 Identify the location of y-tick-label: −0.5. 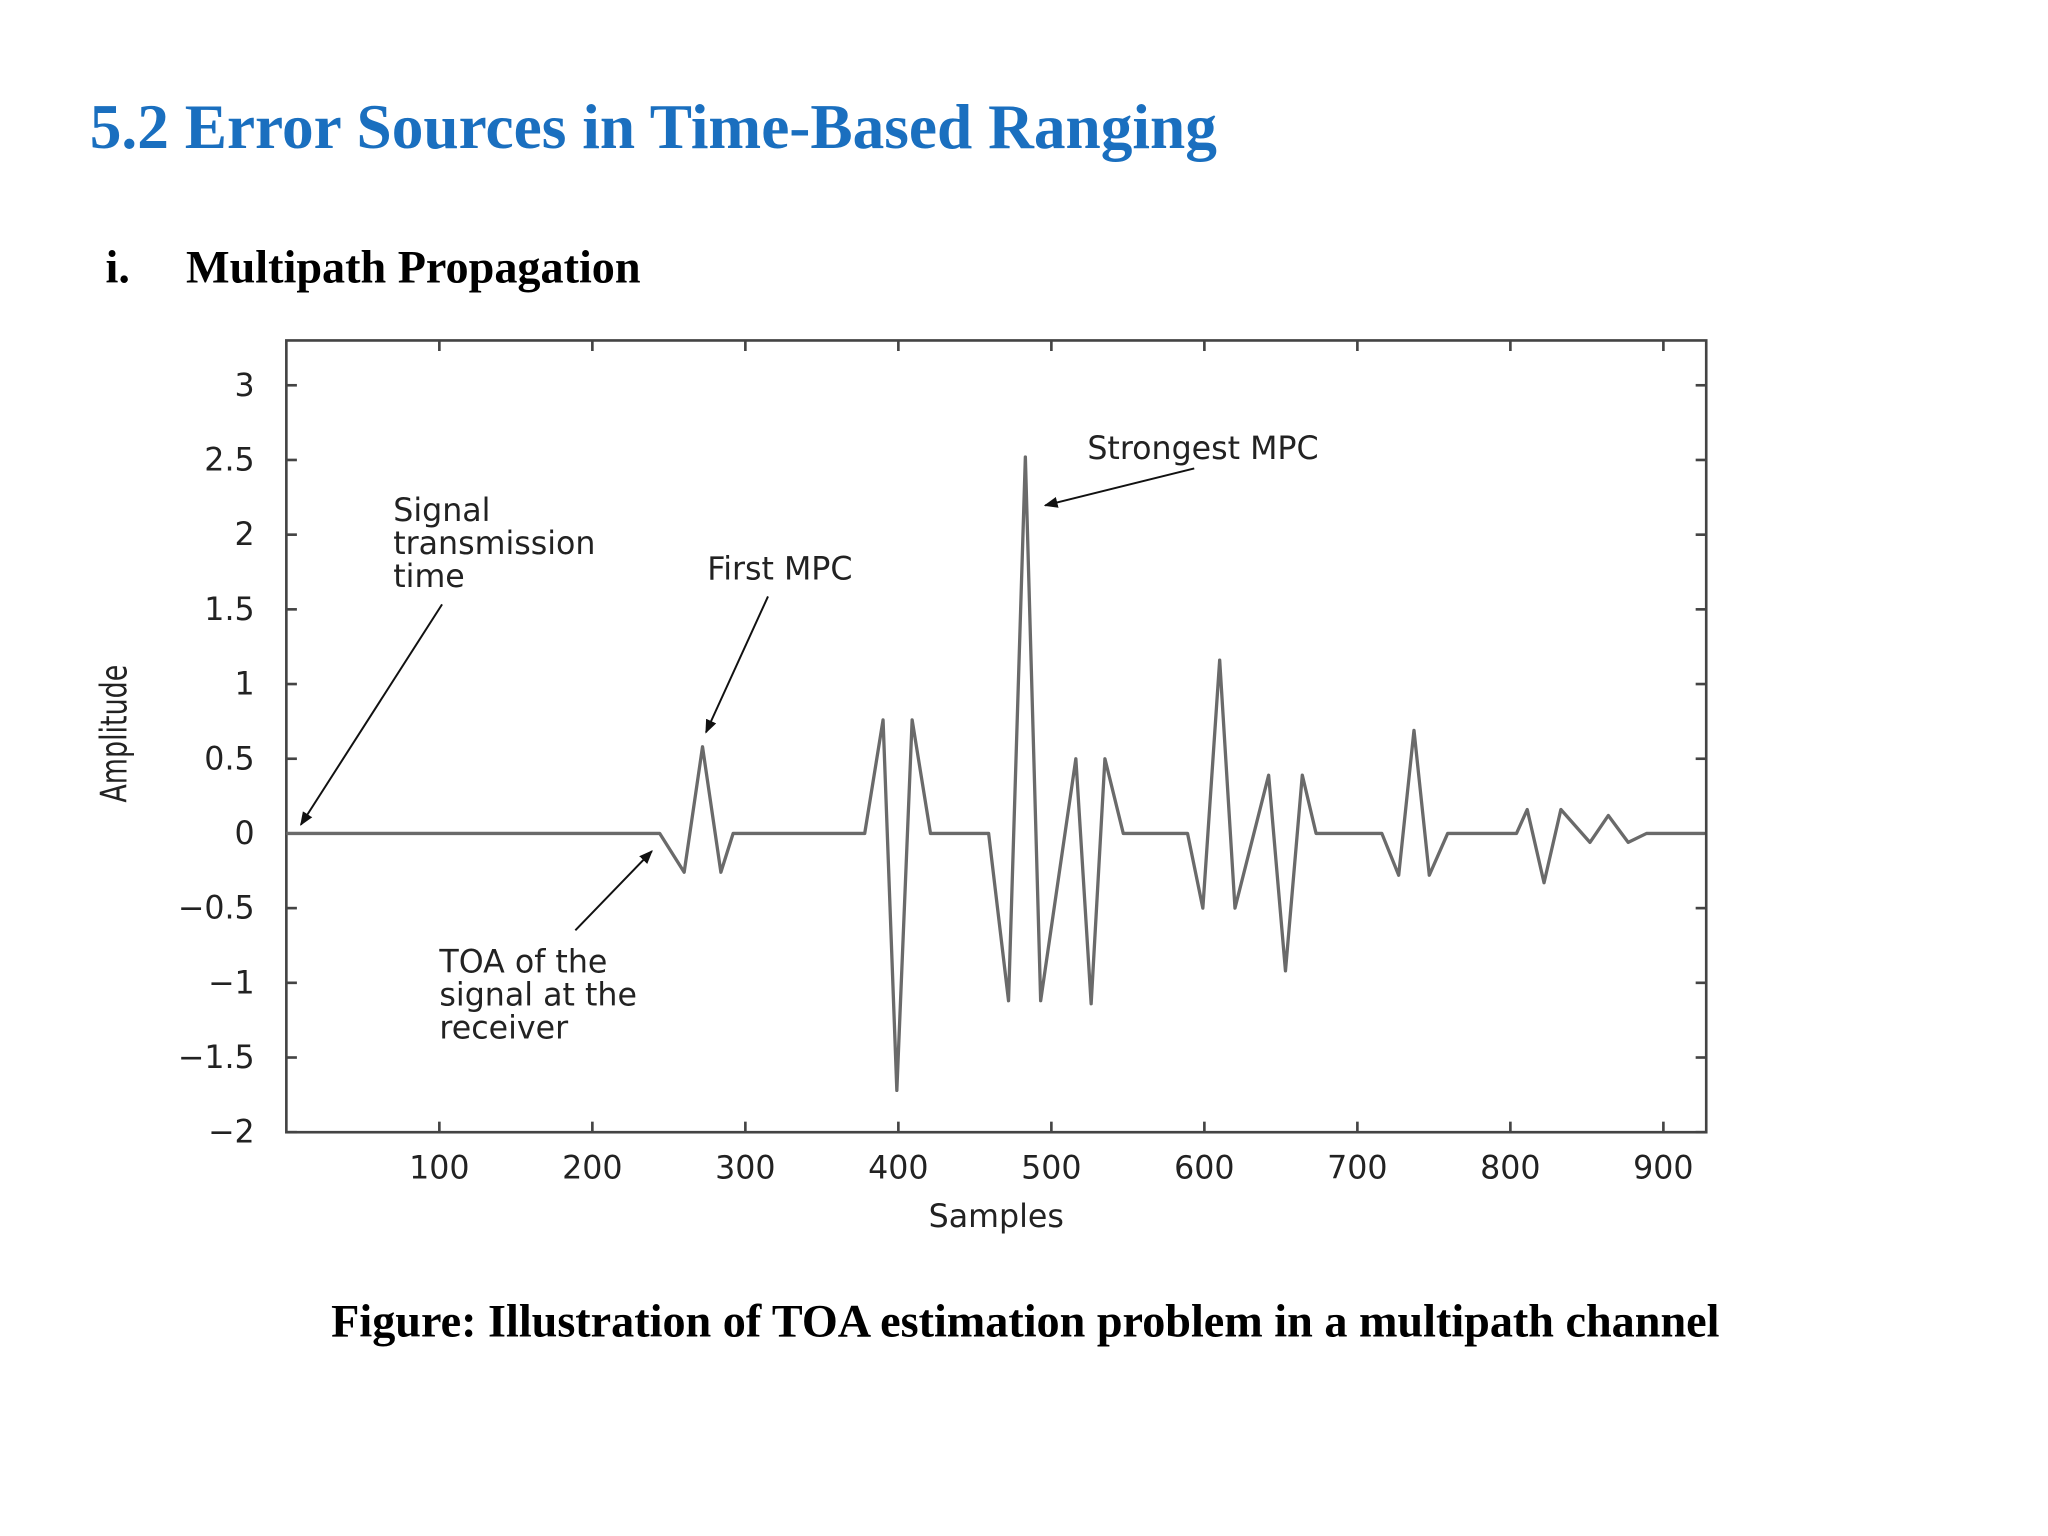
(216, 909).